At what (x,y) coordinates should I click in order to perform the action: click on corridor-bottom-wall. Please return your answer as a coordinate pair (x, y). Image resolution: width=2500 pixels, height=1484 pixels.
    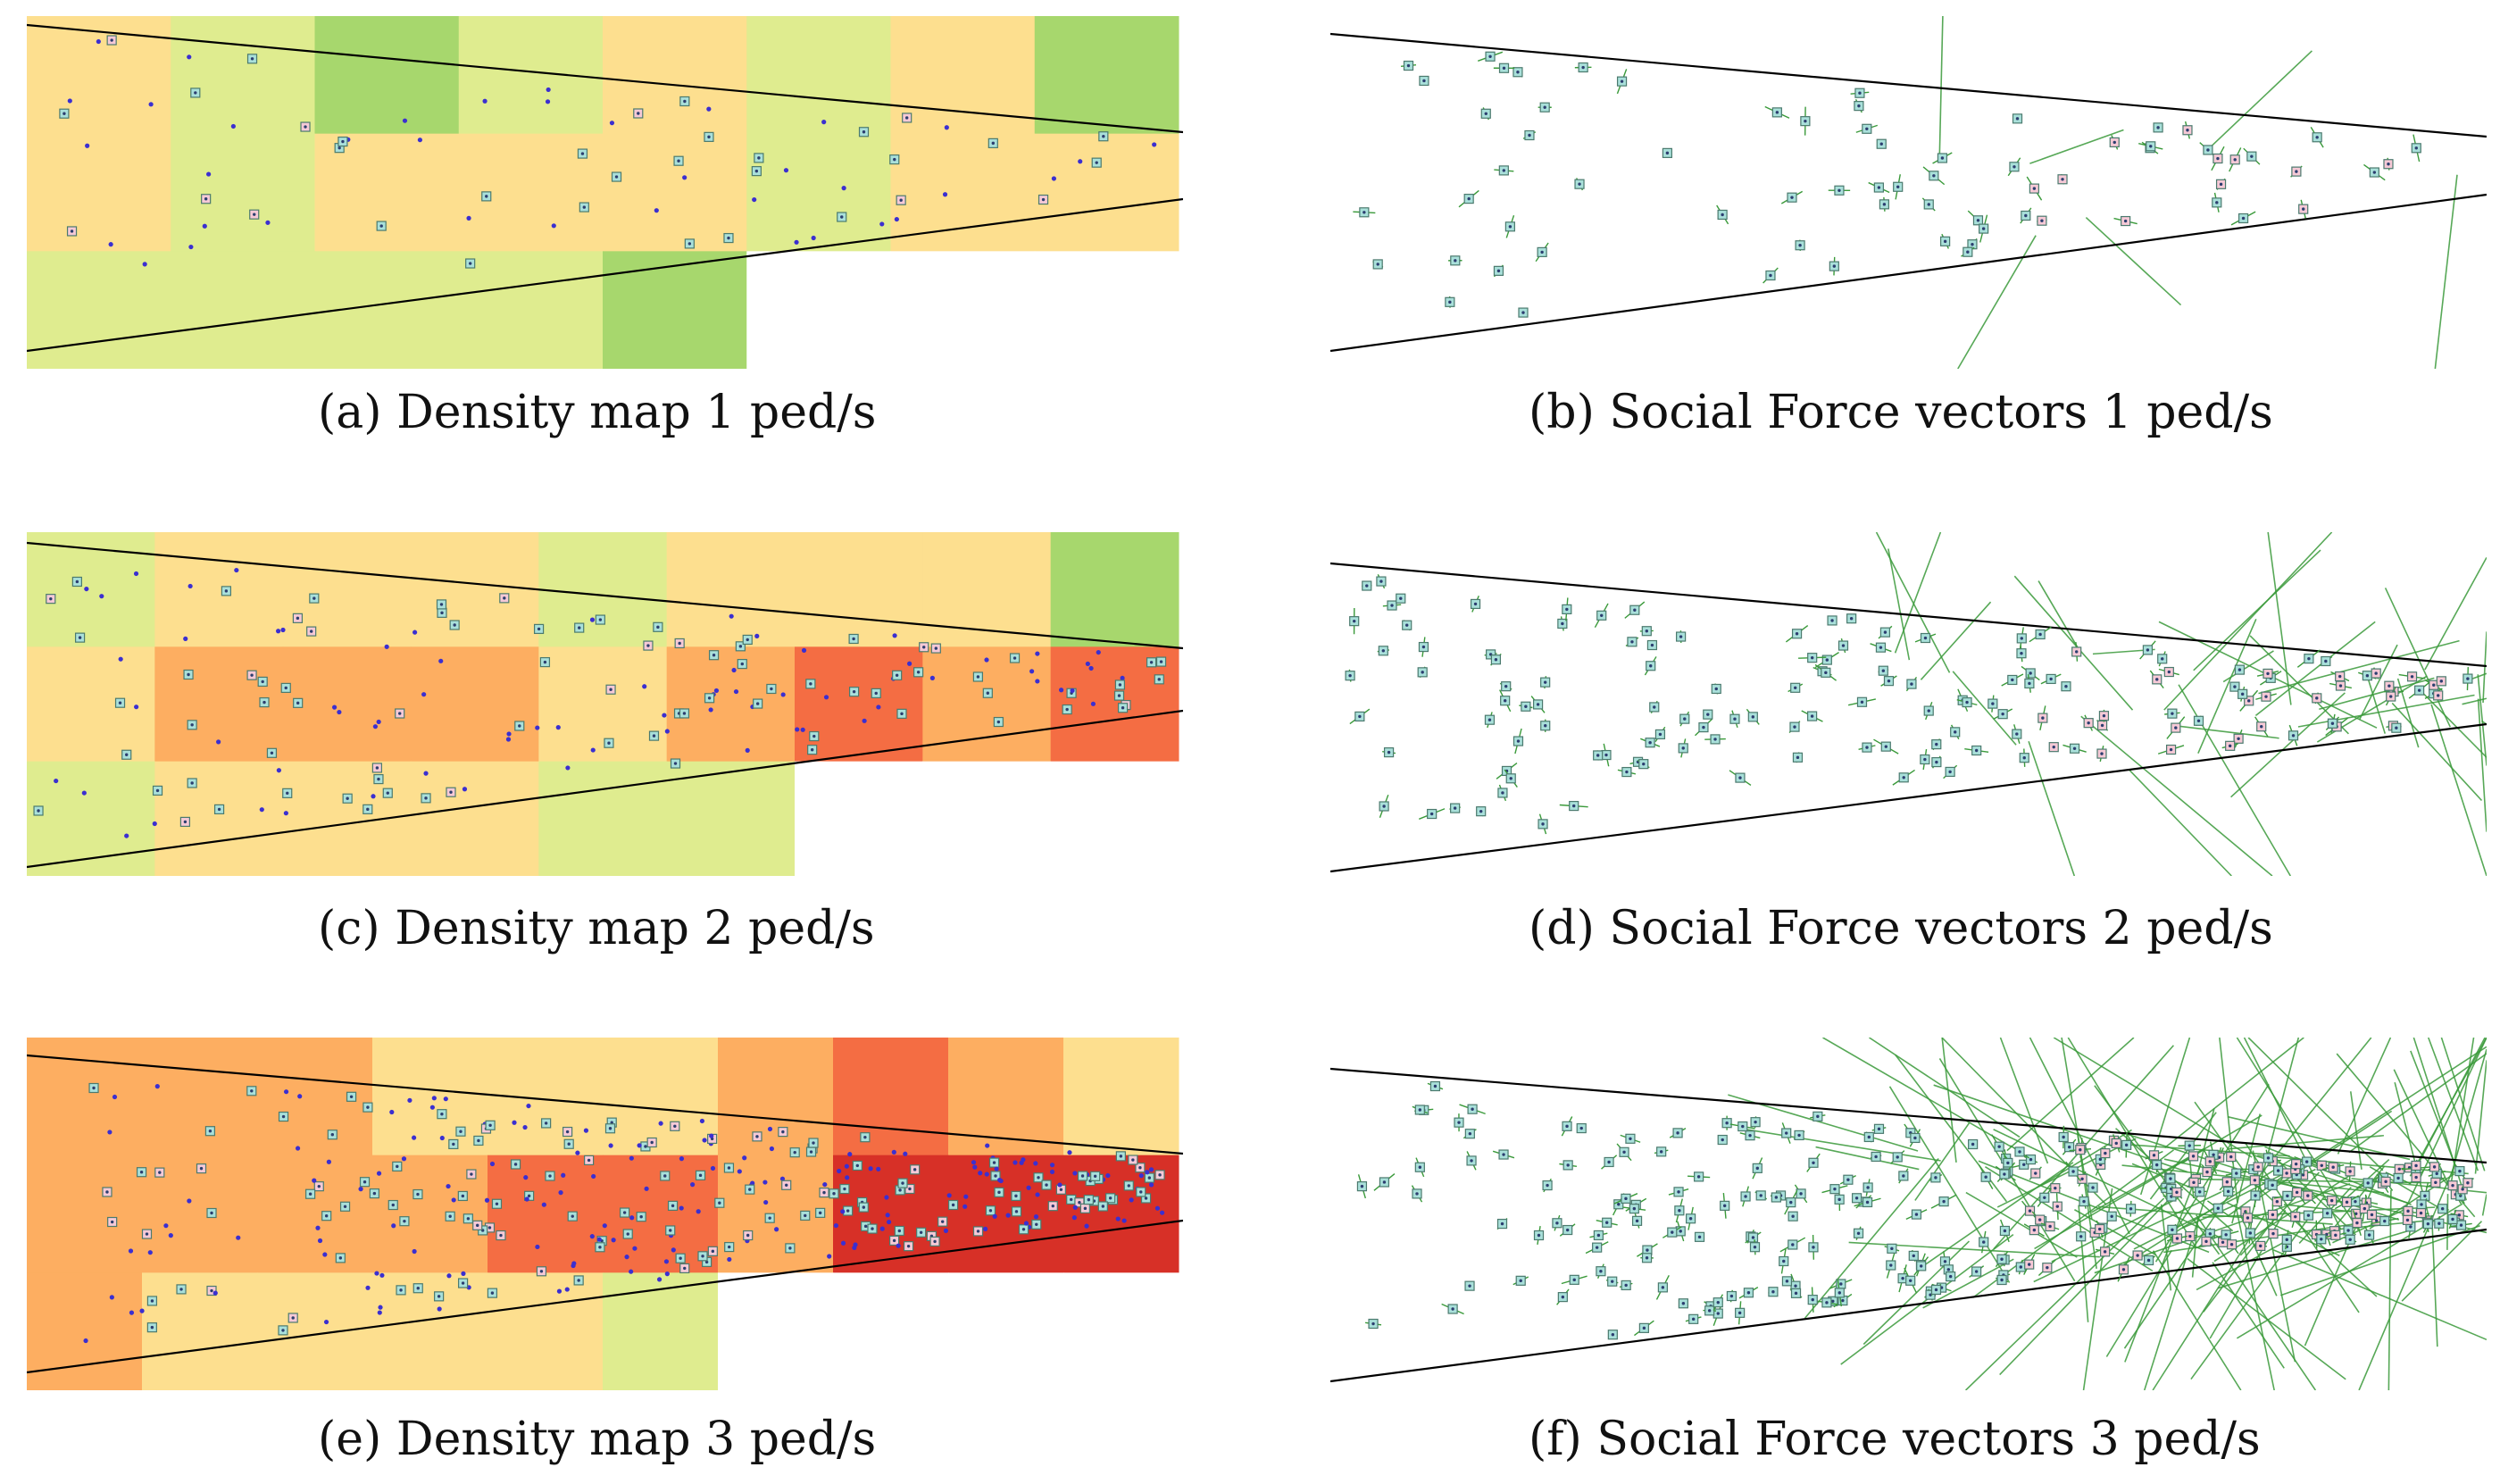
    Looking at the image, I should click on (1908, 273).